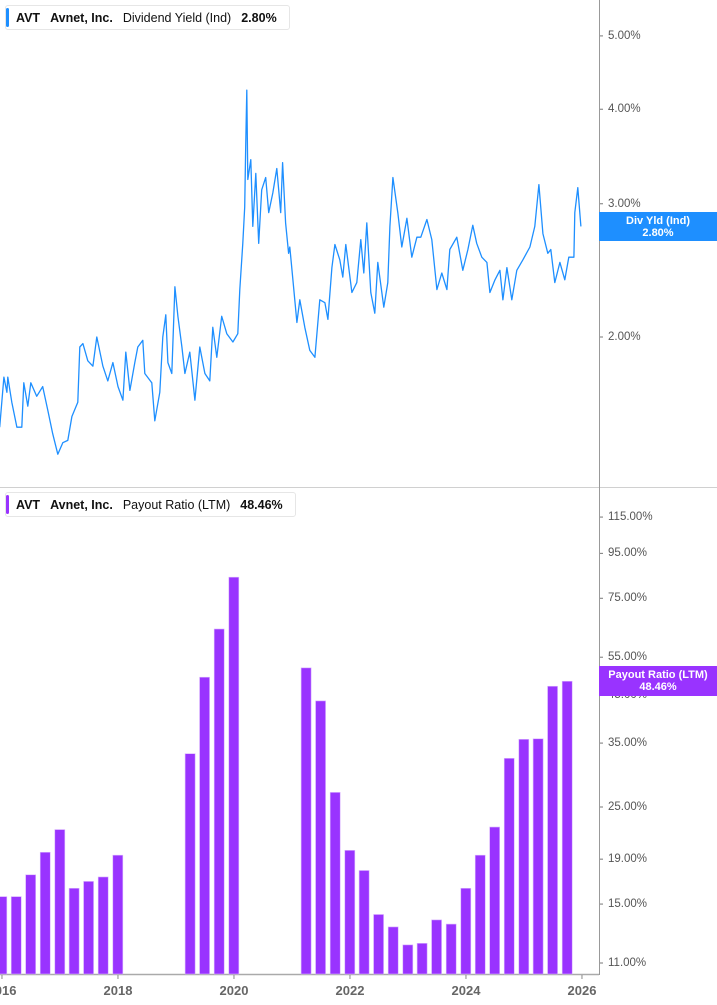 The image size is (717, 1005). What do you see at coordinates (658, 233) in the screenshot?
I see `tag-value: 2.80%` at bounding box center [658, 233].